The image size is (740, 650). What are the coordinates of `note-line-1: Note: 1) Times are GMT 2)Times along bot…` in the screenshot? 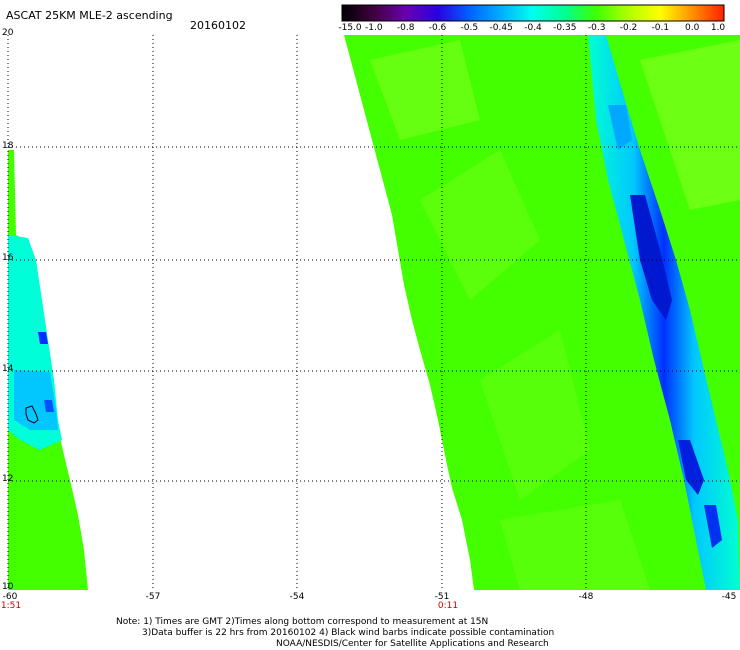 It's located at (302, 622).